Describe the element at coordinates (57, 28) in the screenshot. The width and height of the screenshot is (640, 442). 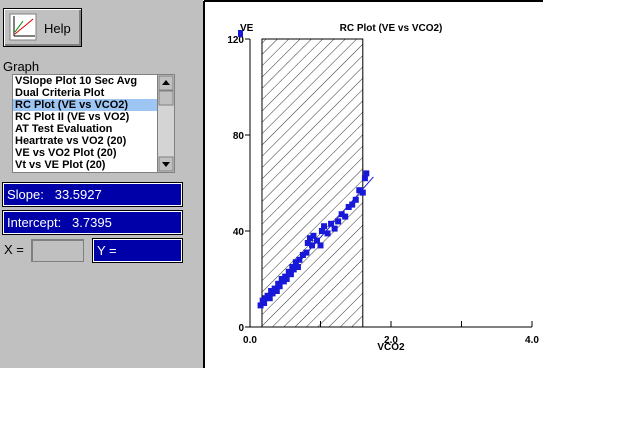
I see `help-label: Help` at that location.